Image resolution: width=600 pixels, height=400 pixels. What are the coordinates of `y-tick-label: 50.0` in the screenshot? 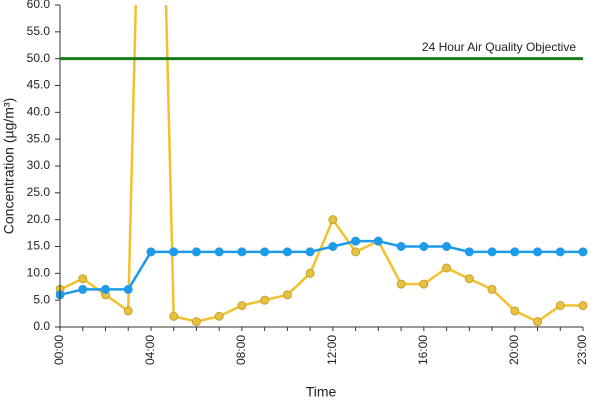 It's located at (39, 58).